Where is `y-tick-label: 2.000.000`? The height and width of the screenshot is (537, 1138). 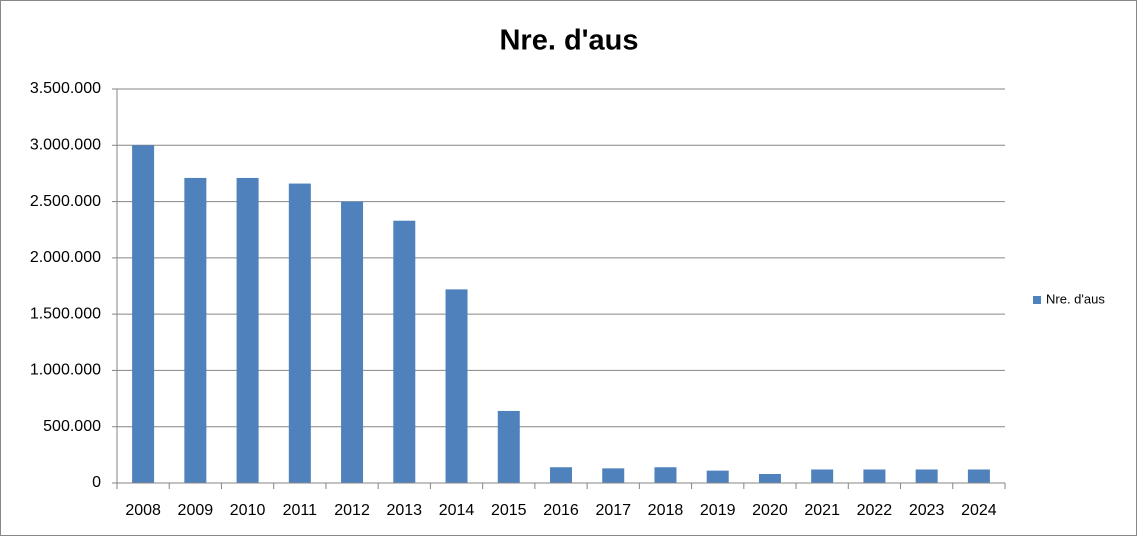 y-tick-label: 2.000.000 is located at coordinates (65, 257).